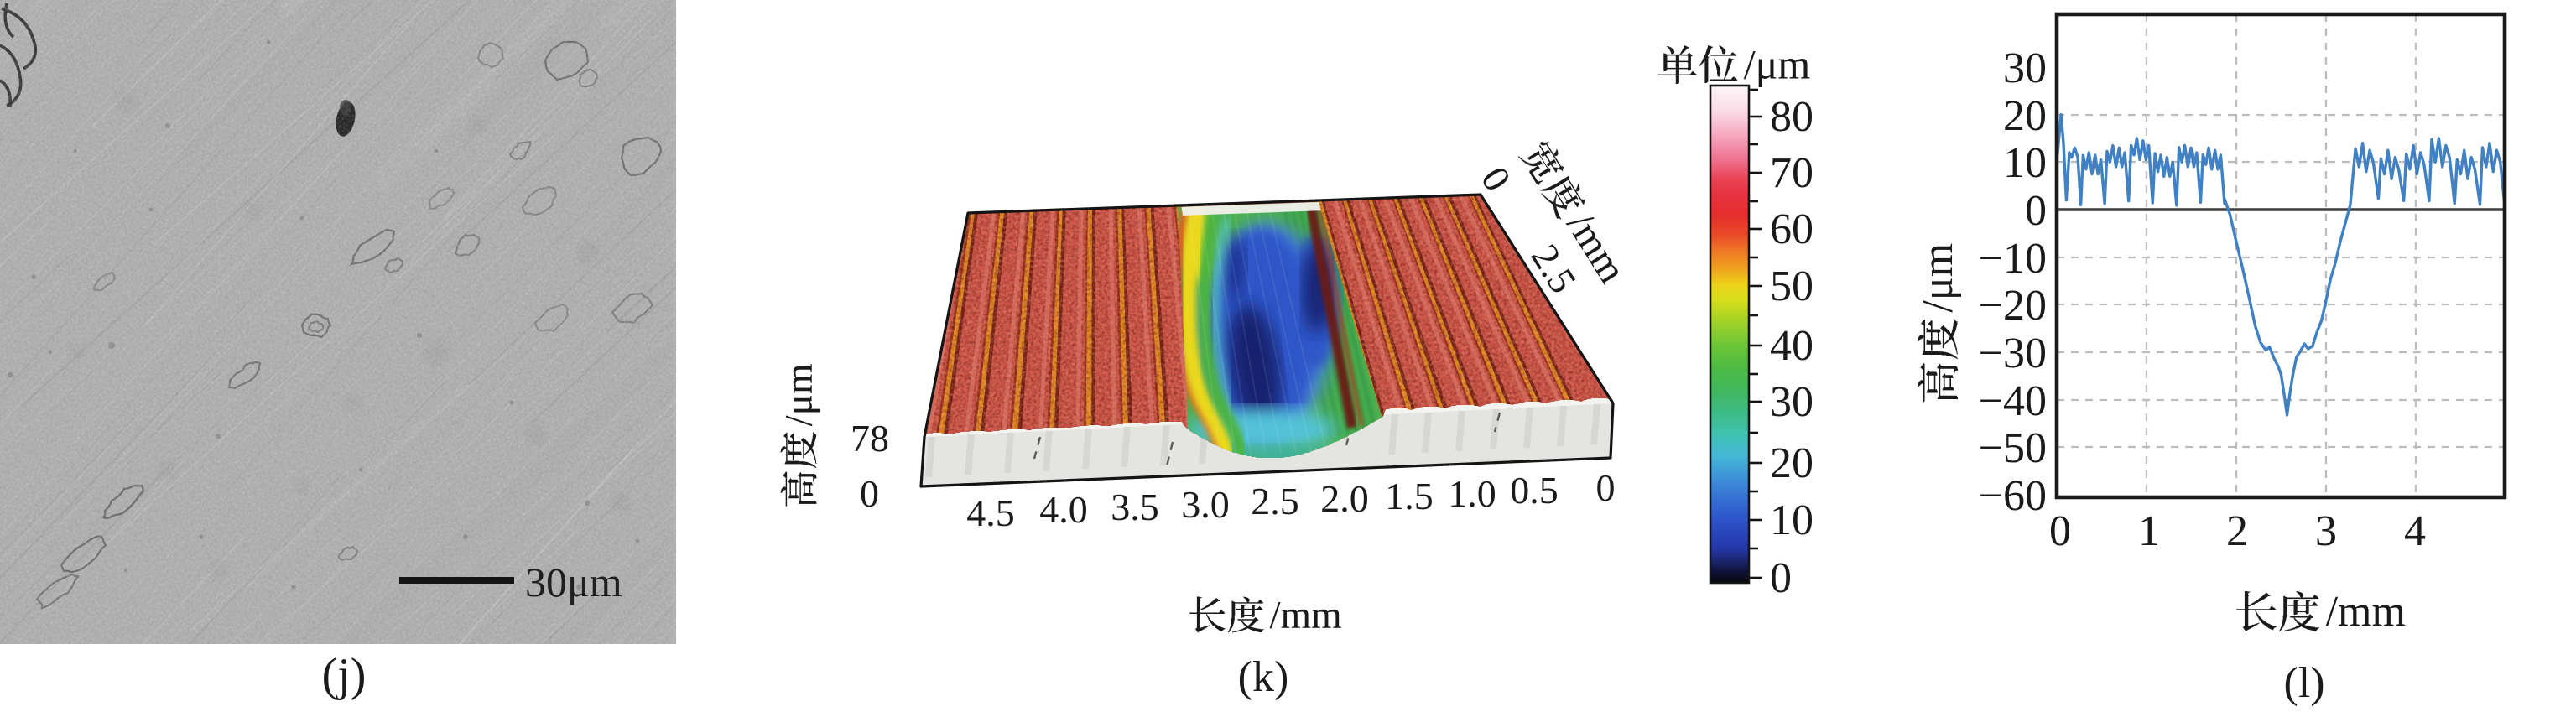 Image resolution: width=2576 pixels, height=717 pixels. What do you see at coordinates (573, 582) in the screenshot?
I see `svg-text: 30μm` at bounding box center [573, 582].